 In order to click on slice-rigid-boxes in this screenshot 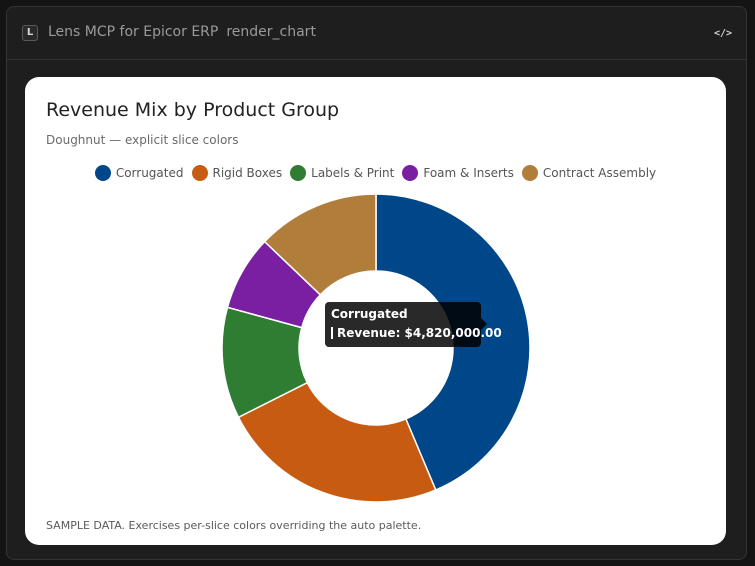, I will do `click(337, 442)`.